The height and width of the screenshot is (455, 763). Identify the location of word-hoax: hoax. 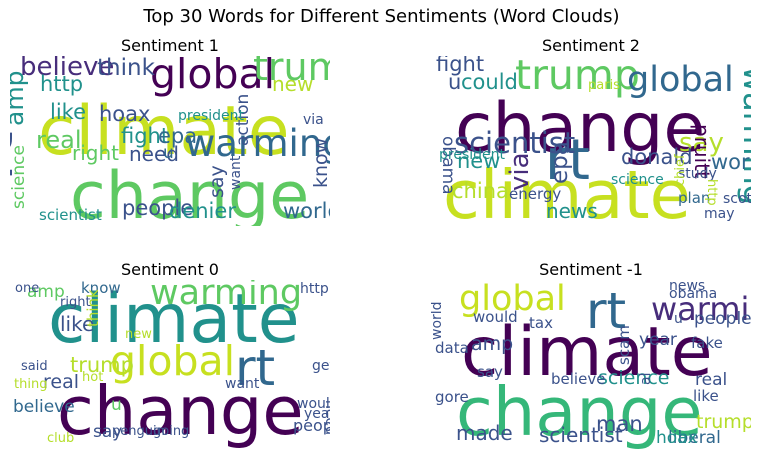
(677, 438).